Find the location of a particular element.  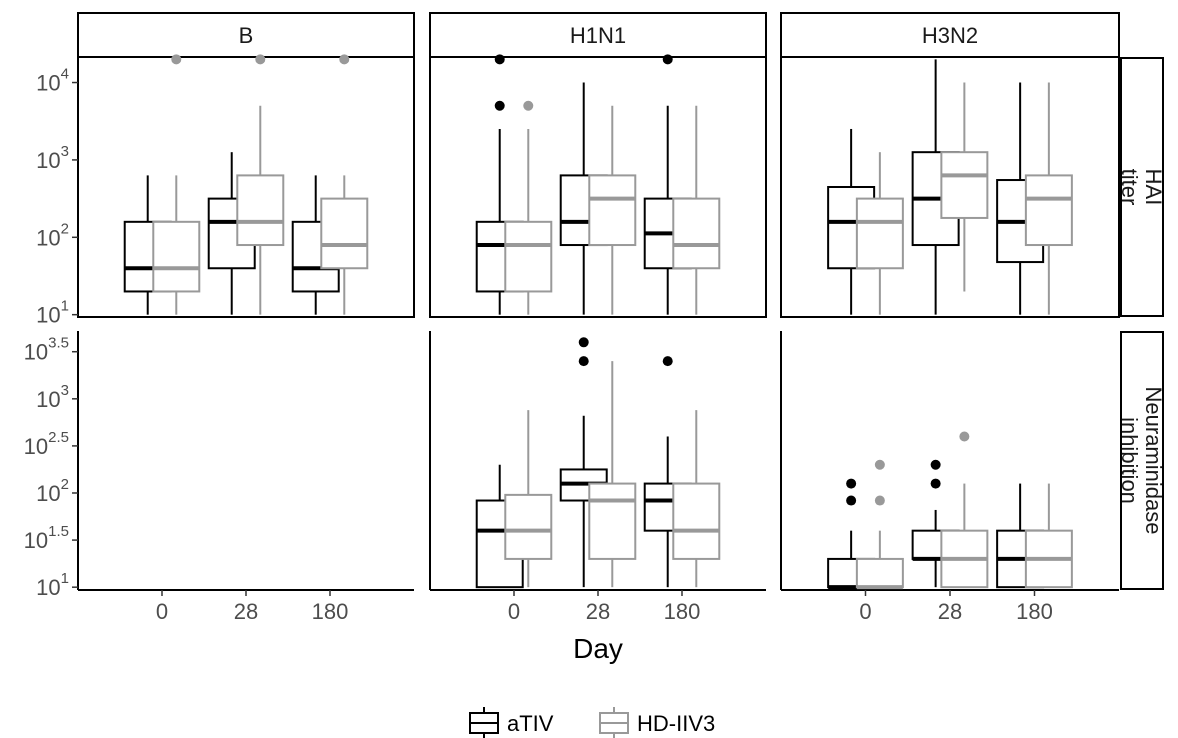

y-tick-label: 10⁴ is located at coordinates (52, 81).